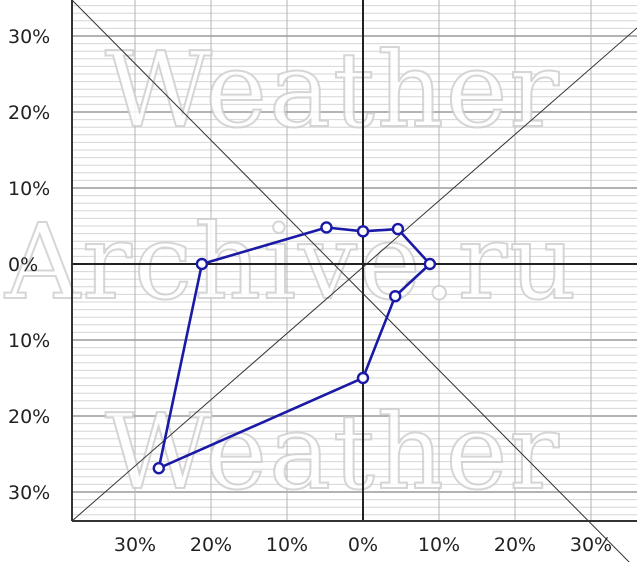  I want to click on data-point-nw, so click(326, 227).